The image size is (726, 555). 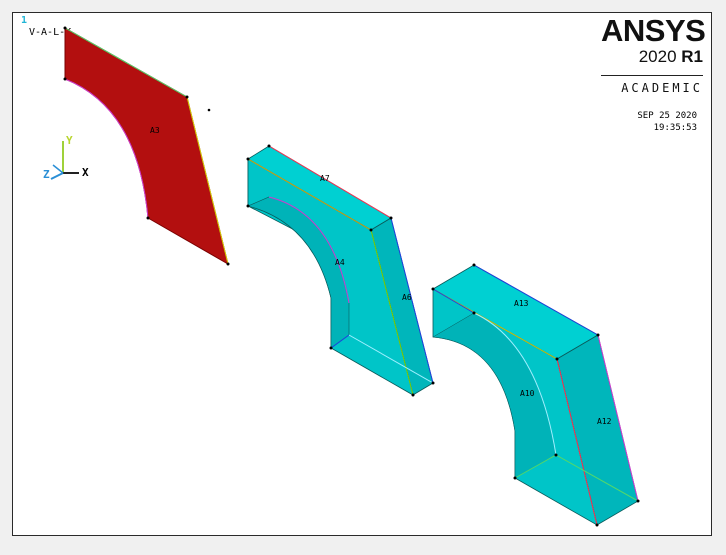 What do you see at coordinates (407, 297) in the screenshot?
I see `area-label: A6` at bounding box center [407, 297].